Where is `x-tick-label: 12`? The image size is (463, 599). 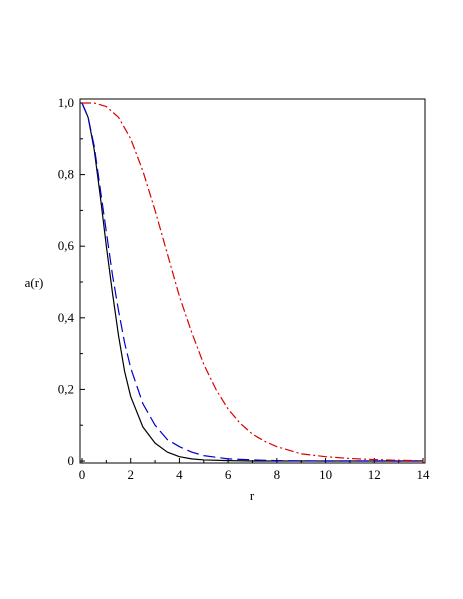
x-tick-label: 12 is located at coordinates (374, 474).